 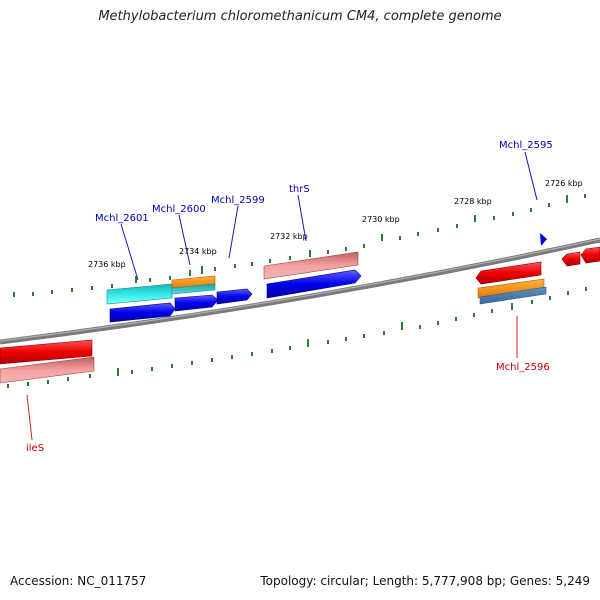 What do you see at coordinates (78, 581) in the screenshot?
I see `accession-label: Accession: NC_011757` at bounding box center [78, 581].